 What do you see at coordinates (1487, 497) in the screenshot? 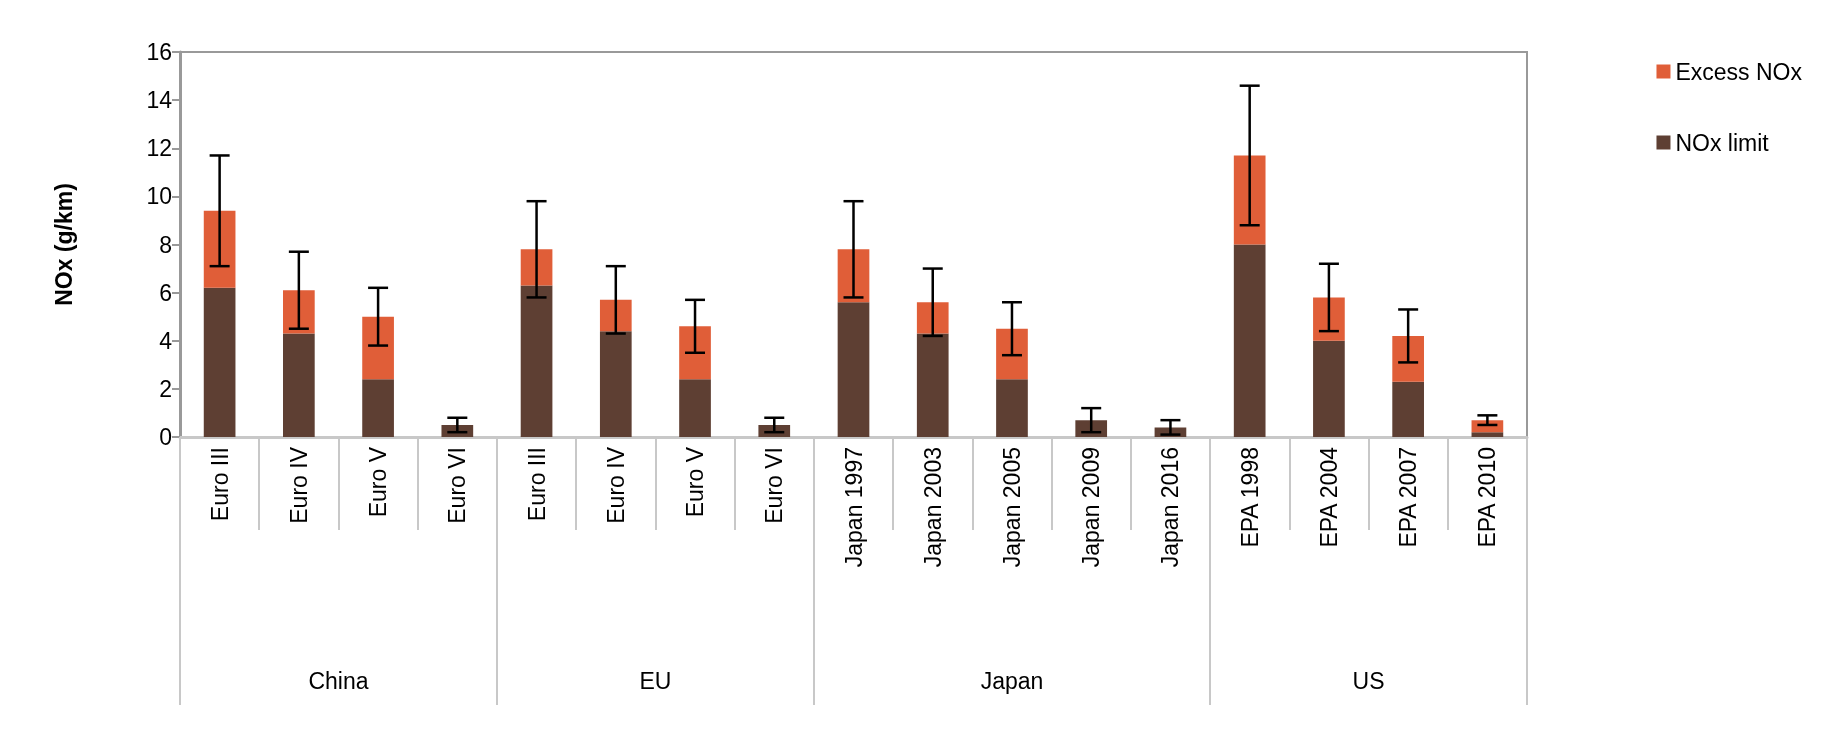
I see `x-tick-label: EPA 2010` at bounding box center [1487, 497].